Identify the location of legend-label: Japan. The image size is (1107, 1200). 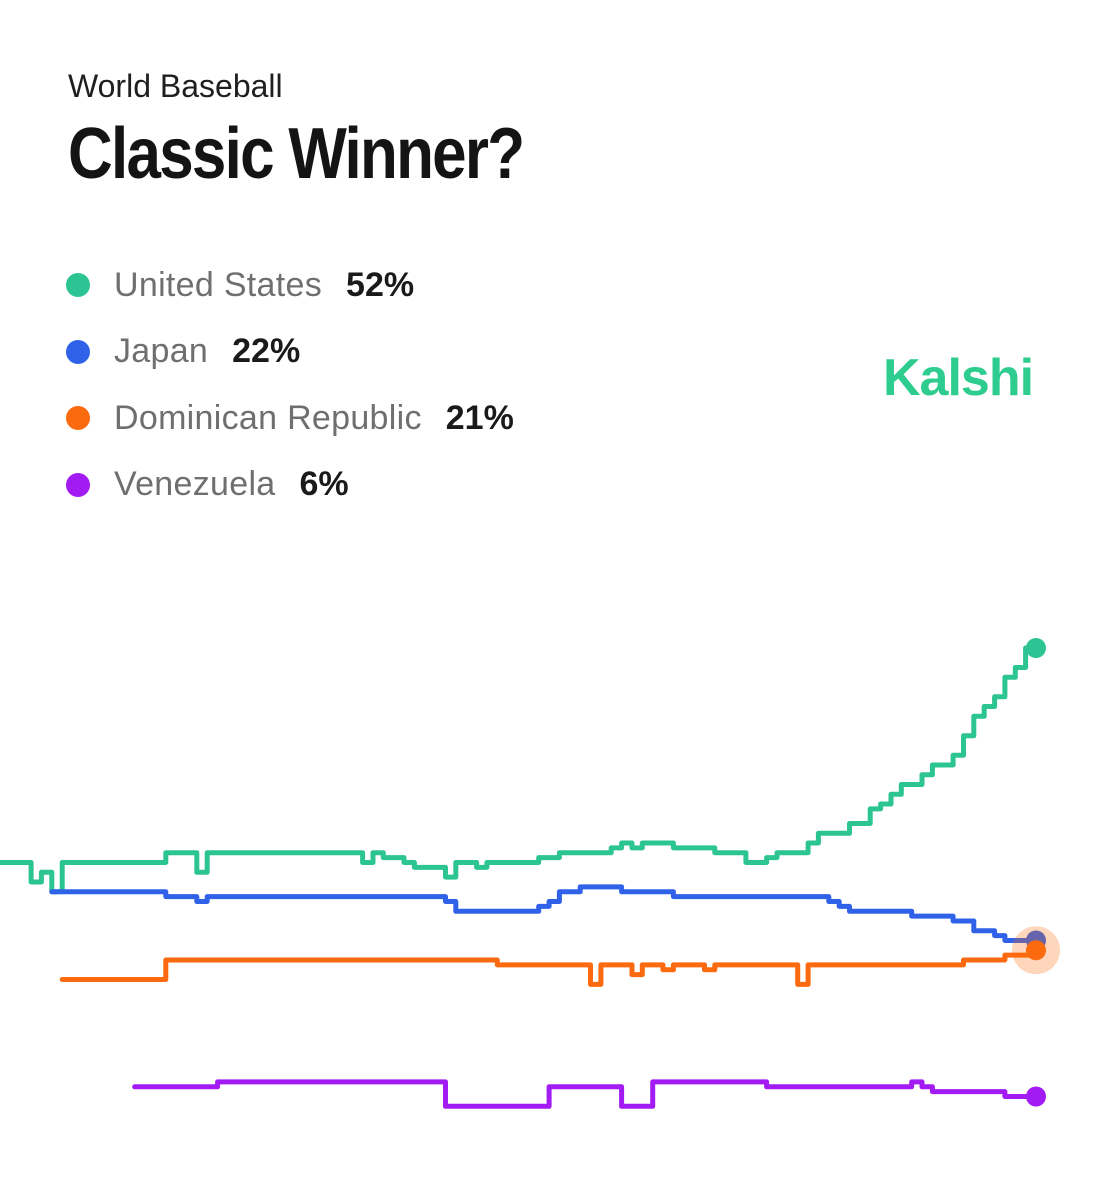
(161, 351).